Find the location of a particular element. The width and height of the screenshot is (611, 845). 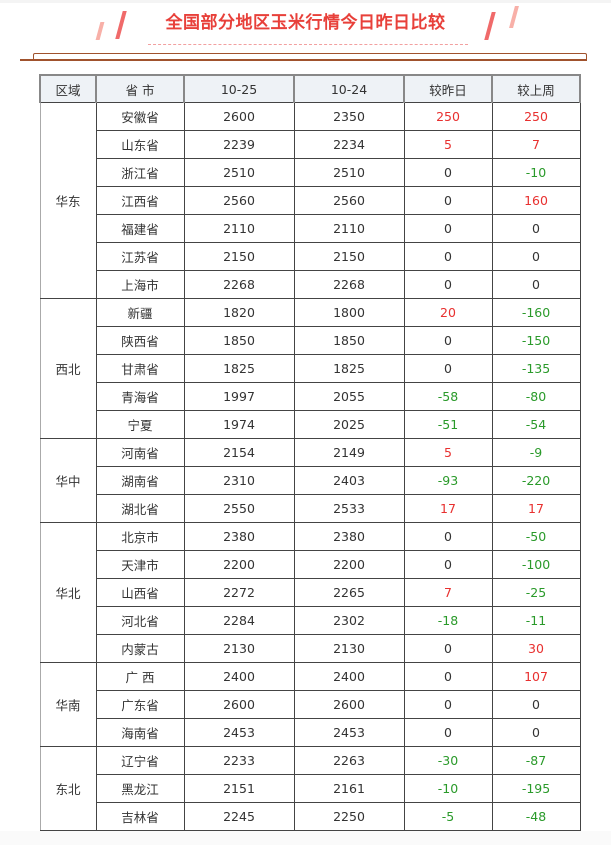

change-week-cell: 107 is located at coordinates (536, 676).